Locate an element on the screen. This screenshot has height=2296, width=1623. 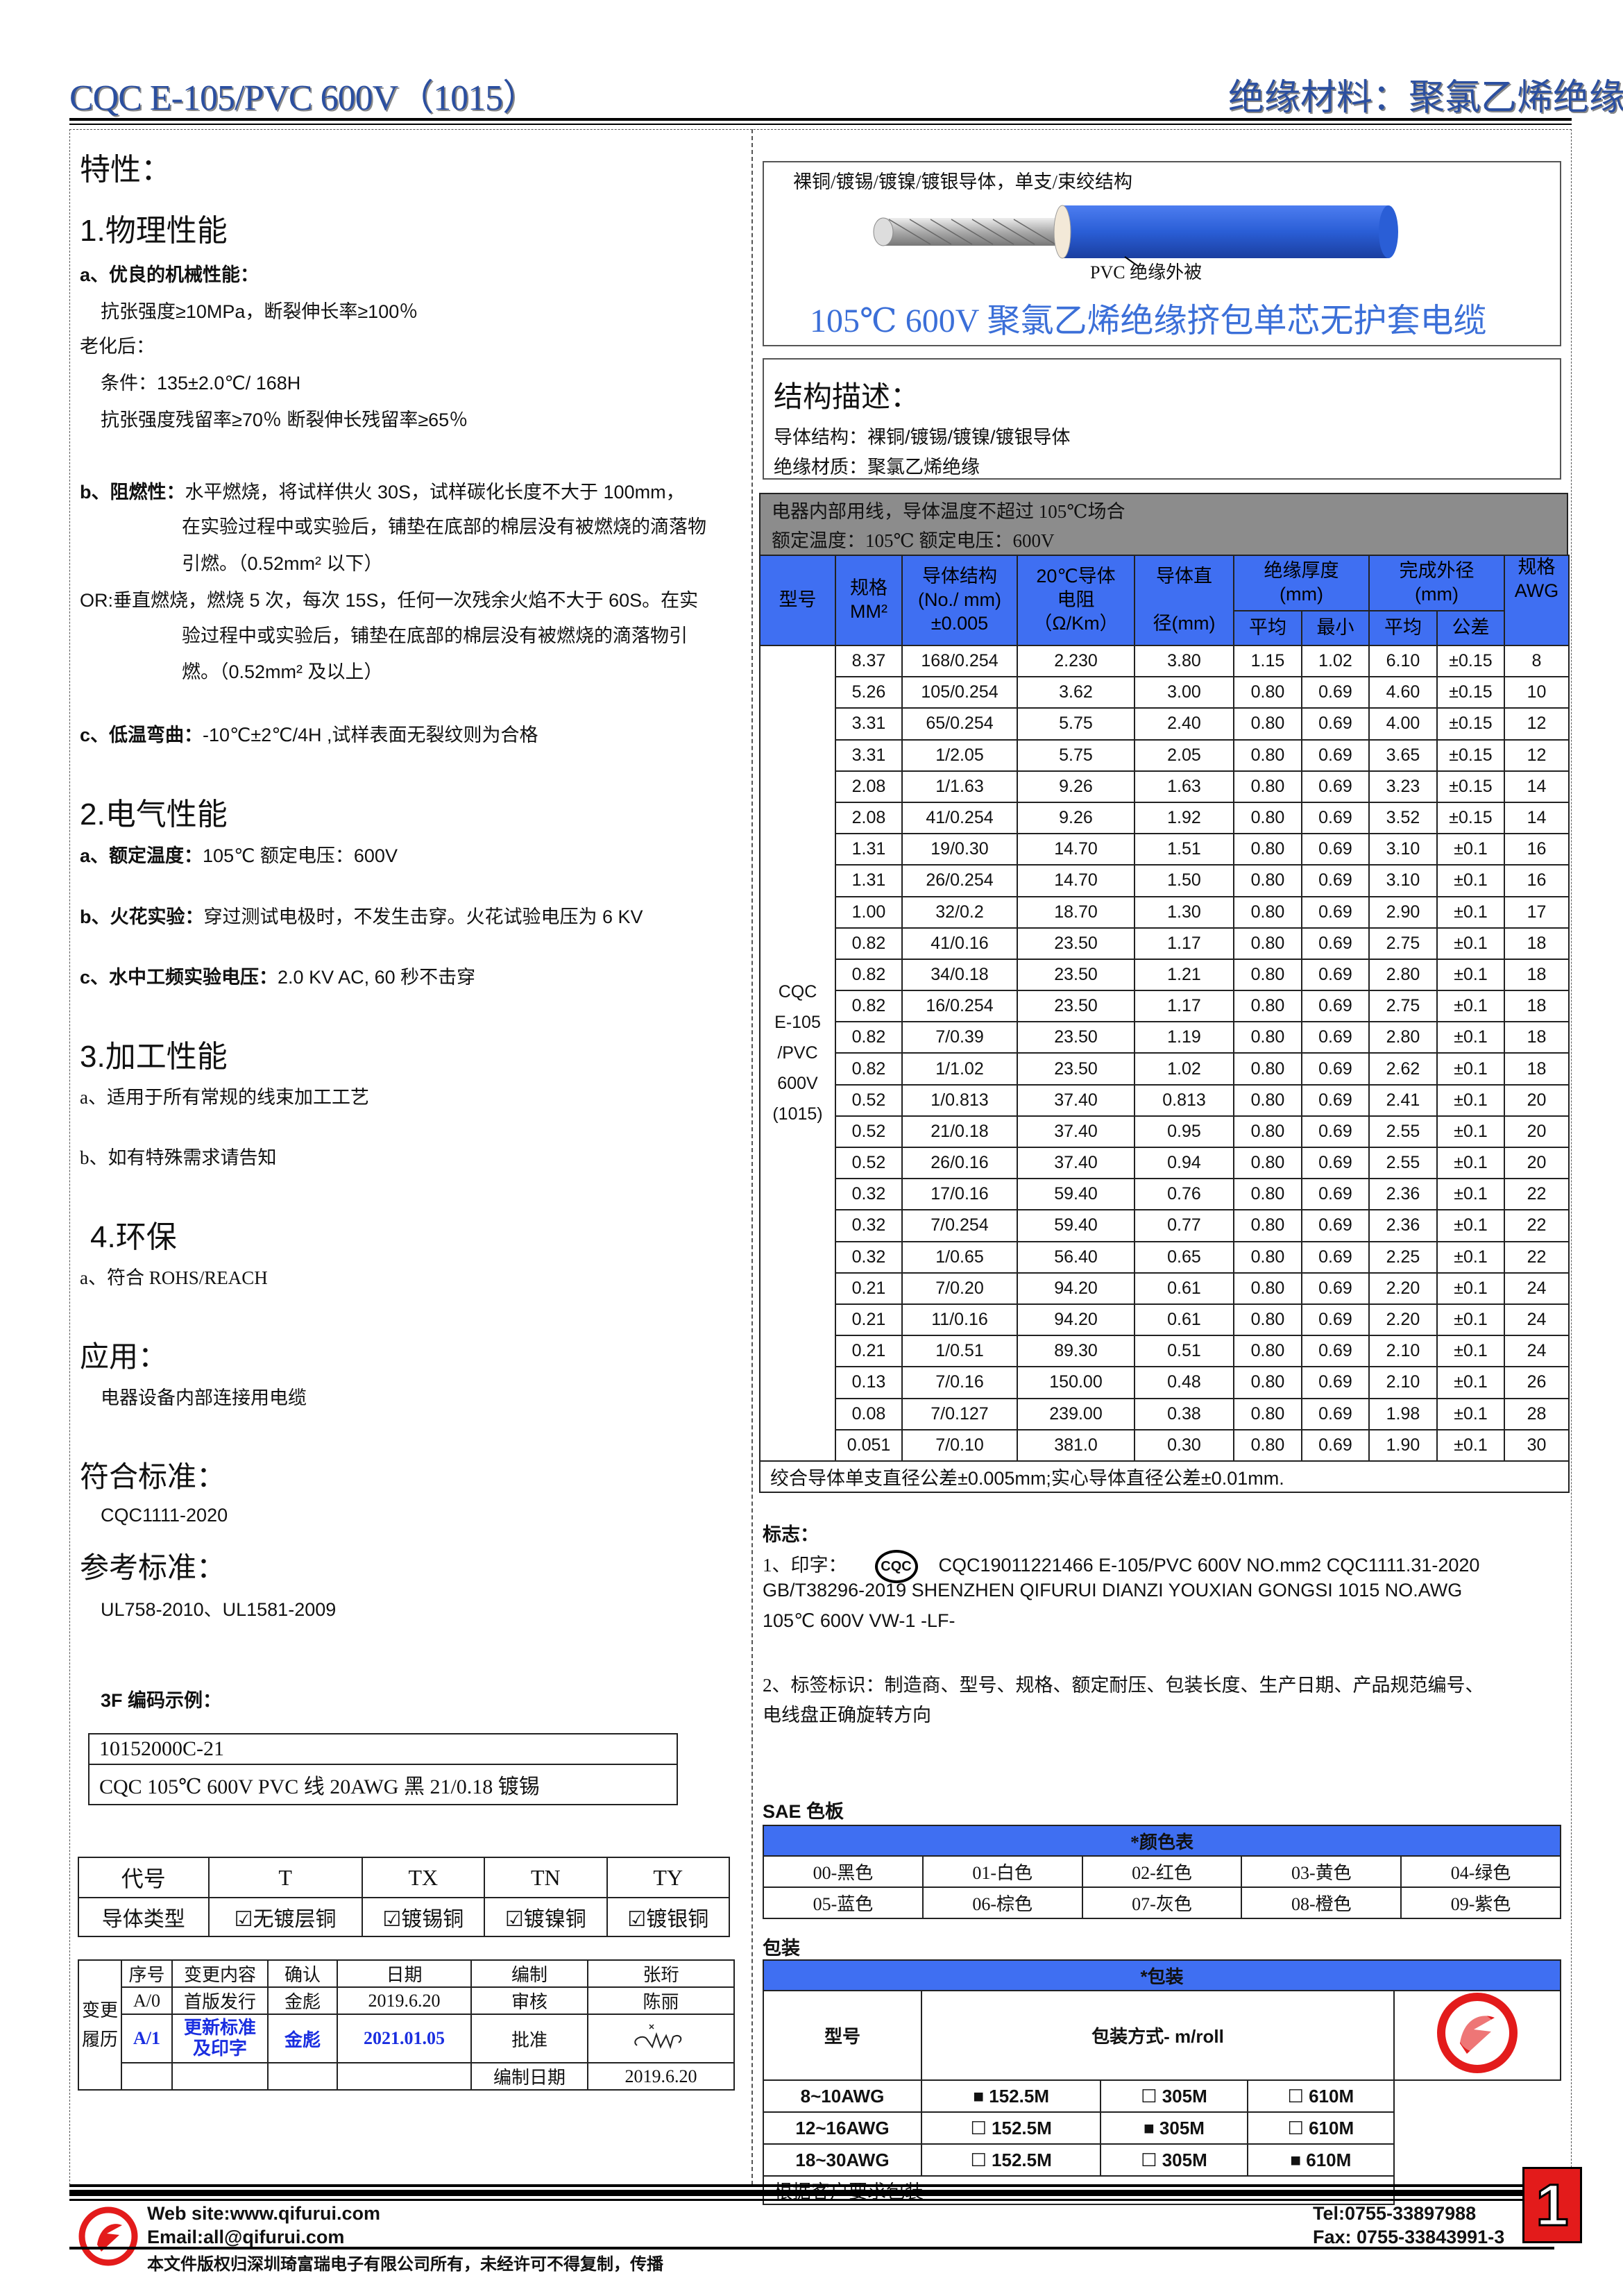
wire-drawing is located at coordinates (1135, 236).